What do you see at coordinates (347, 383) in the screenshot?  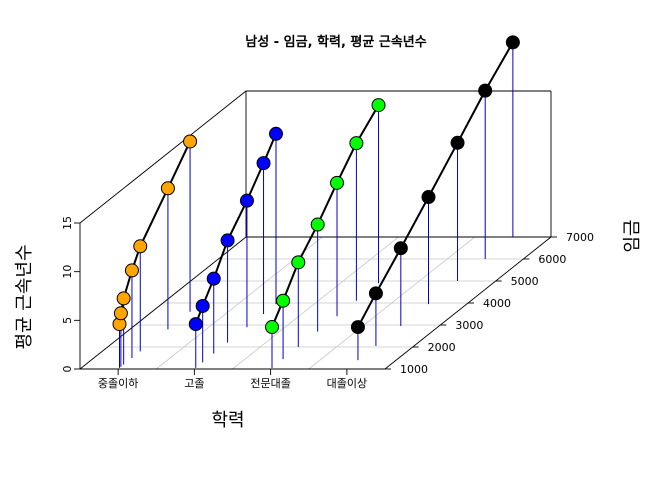 I see `x-tick-label: 대졸이상` at bounding box center [347, 383].